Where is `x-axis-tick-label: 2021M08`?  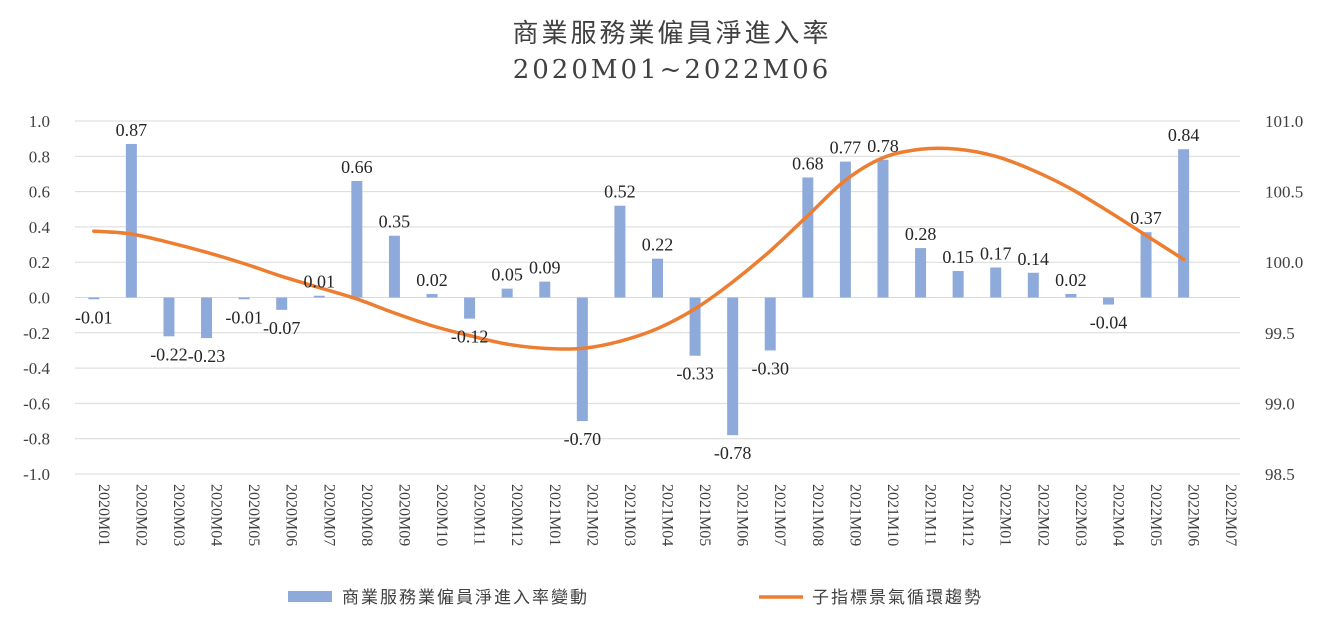
x-axis-tick-label: 2021M08 is located at coordinates (817, 515).